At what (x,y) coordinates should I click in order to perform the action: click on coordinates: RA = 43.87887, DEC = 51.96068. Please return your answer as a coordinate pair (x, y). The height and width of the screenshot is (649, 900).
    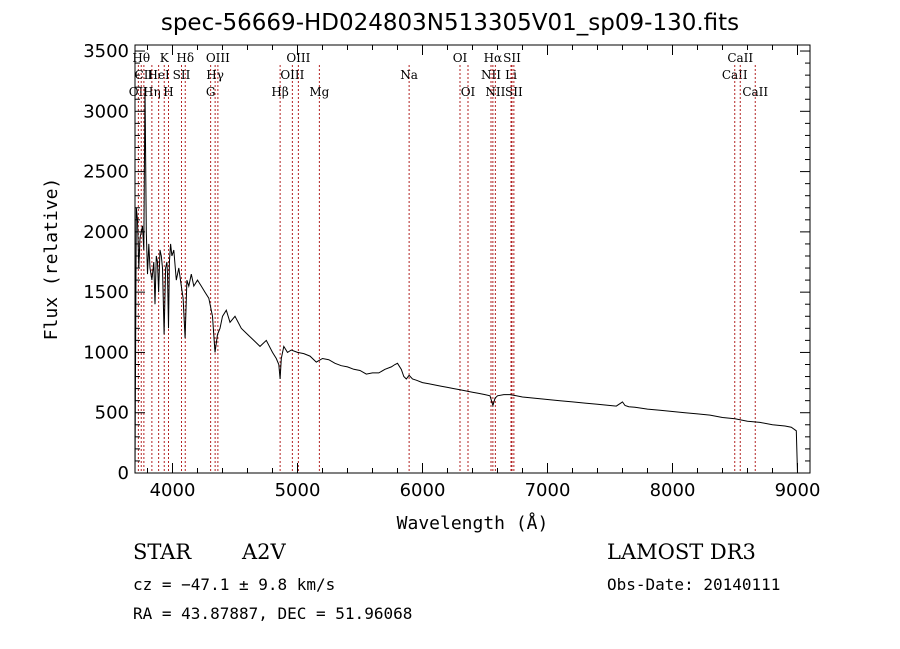
    Looking at the image, I should click on (273, 613).